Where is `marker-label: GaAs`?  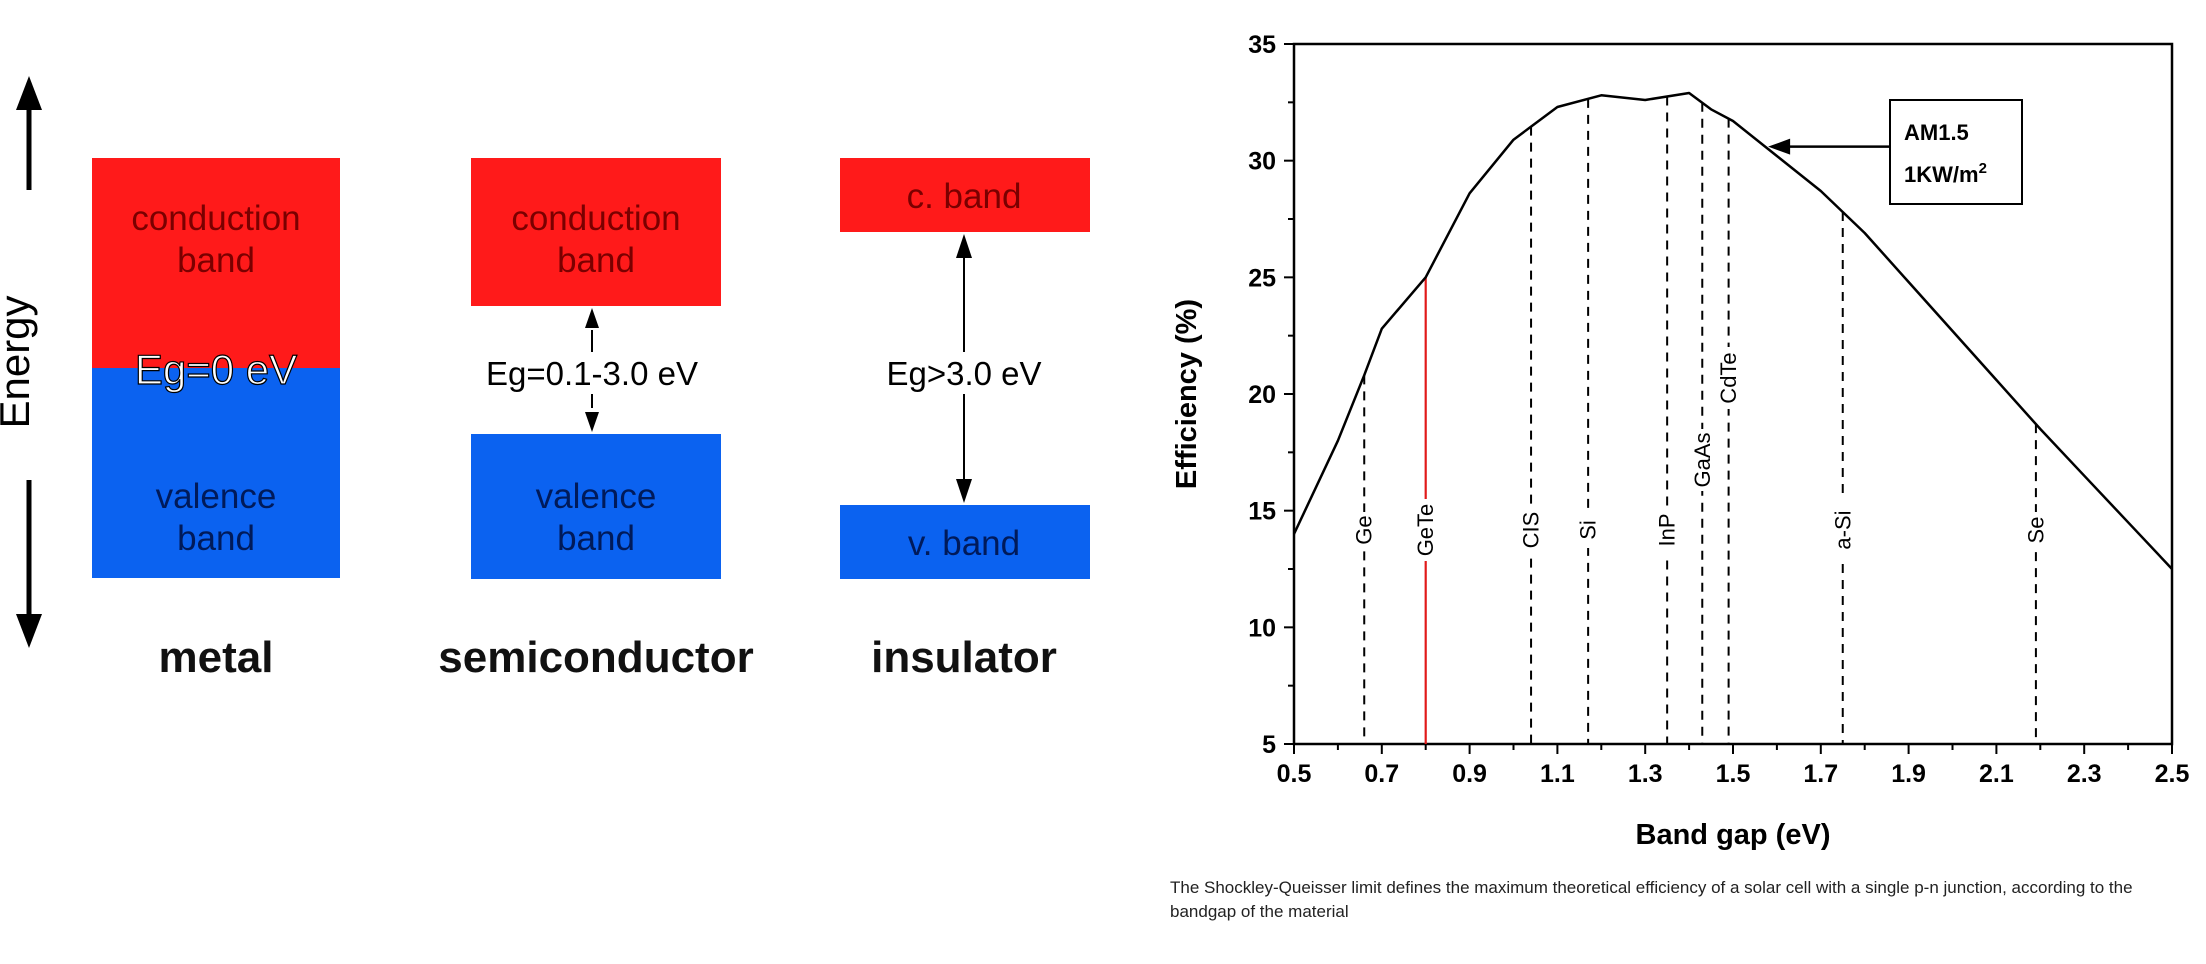 marker-label: GaAs is located at coordinates (1702, 459).